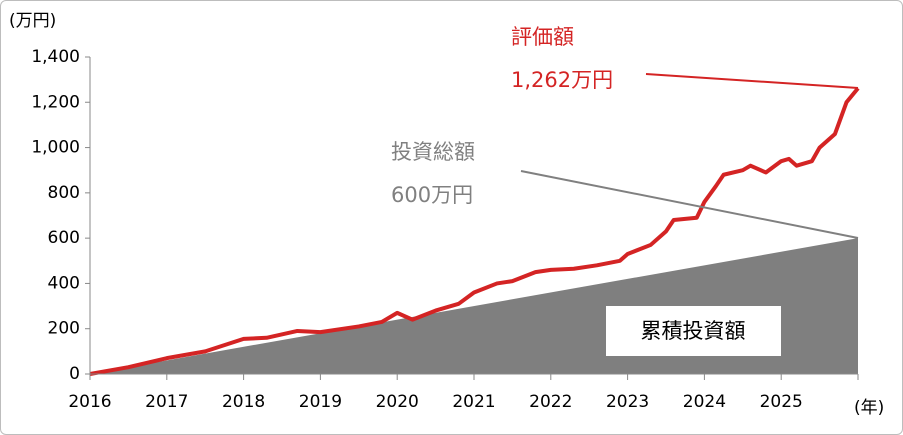  I want to click on y-tick-label: 1,400, so click(55, 57).